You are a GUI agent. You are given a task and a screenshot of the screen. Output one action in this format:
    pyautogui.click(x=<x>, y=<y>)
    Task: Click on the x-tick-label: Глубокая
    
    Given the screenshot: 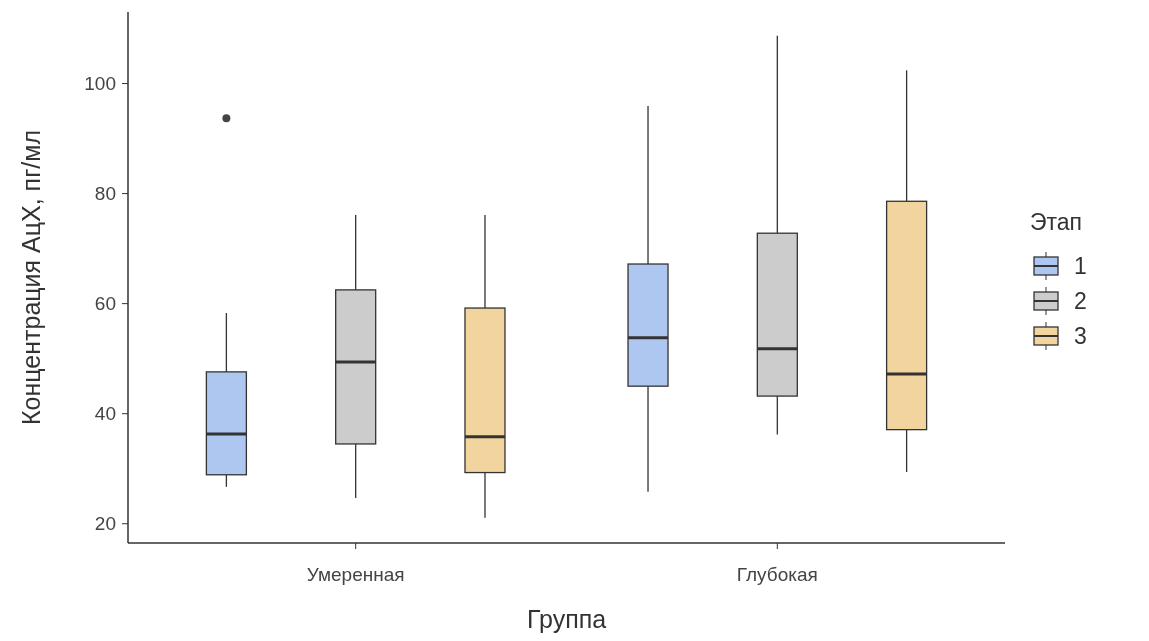 What is the action you would take?
    pyautogui.click(x=777, y=574)
    